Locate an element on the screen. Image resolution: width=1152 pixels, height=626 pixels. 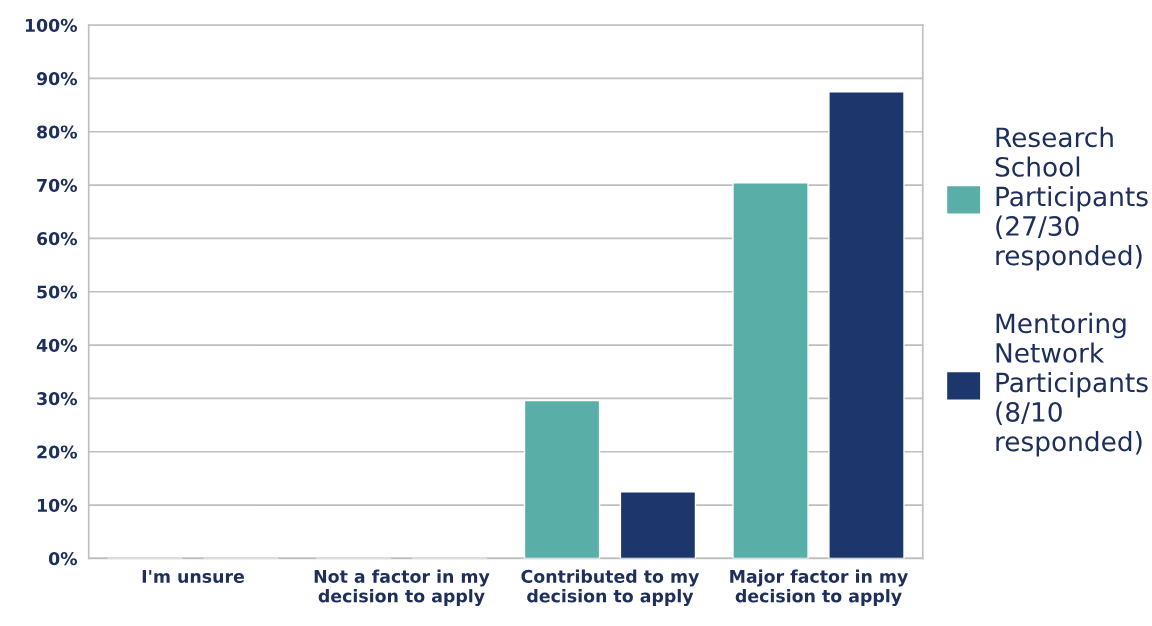
y-tick-label: 20% is located at coordinates (57, 452).